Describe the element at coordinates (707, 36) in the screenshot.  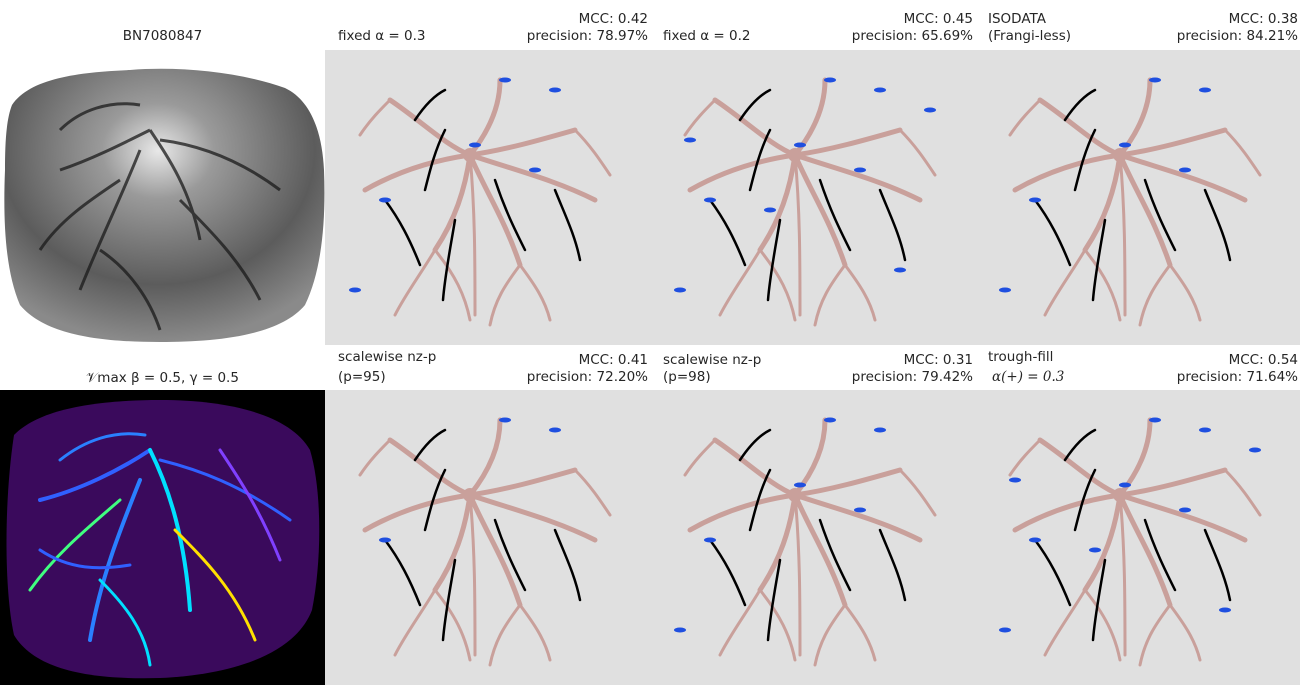
I see `panel-label: fixed α = 0.2` at that location.